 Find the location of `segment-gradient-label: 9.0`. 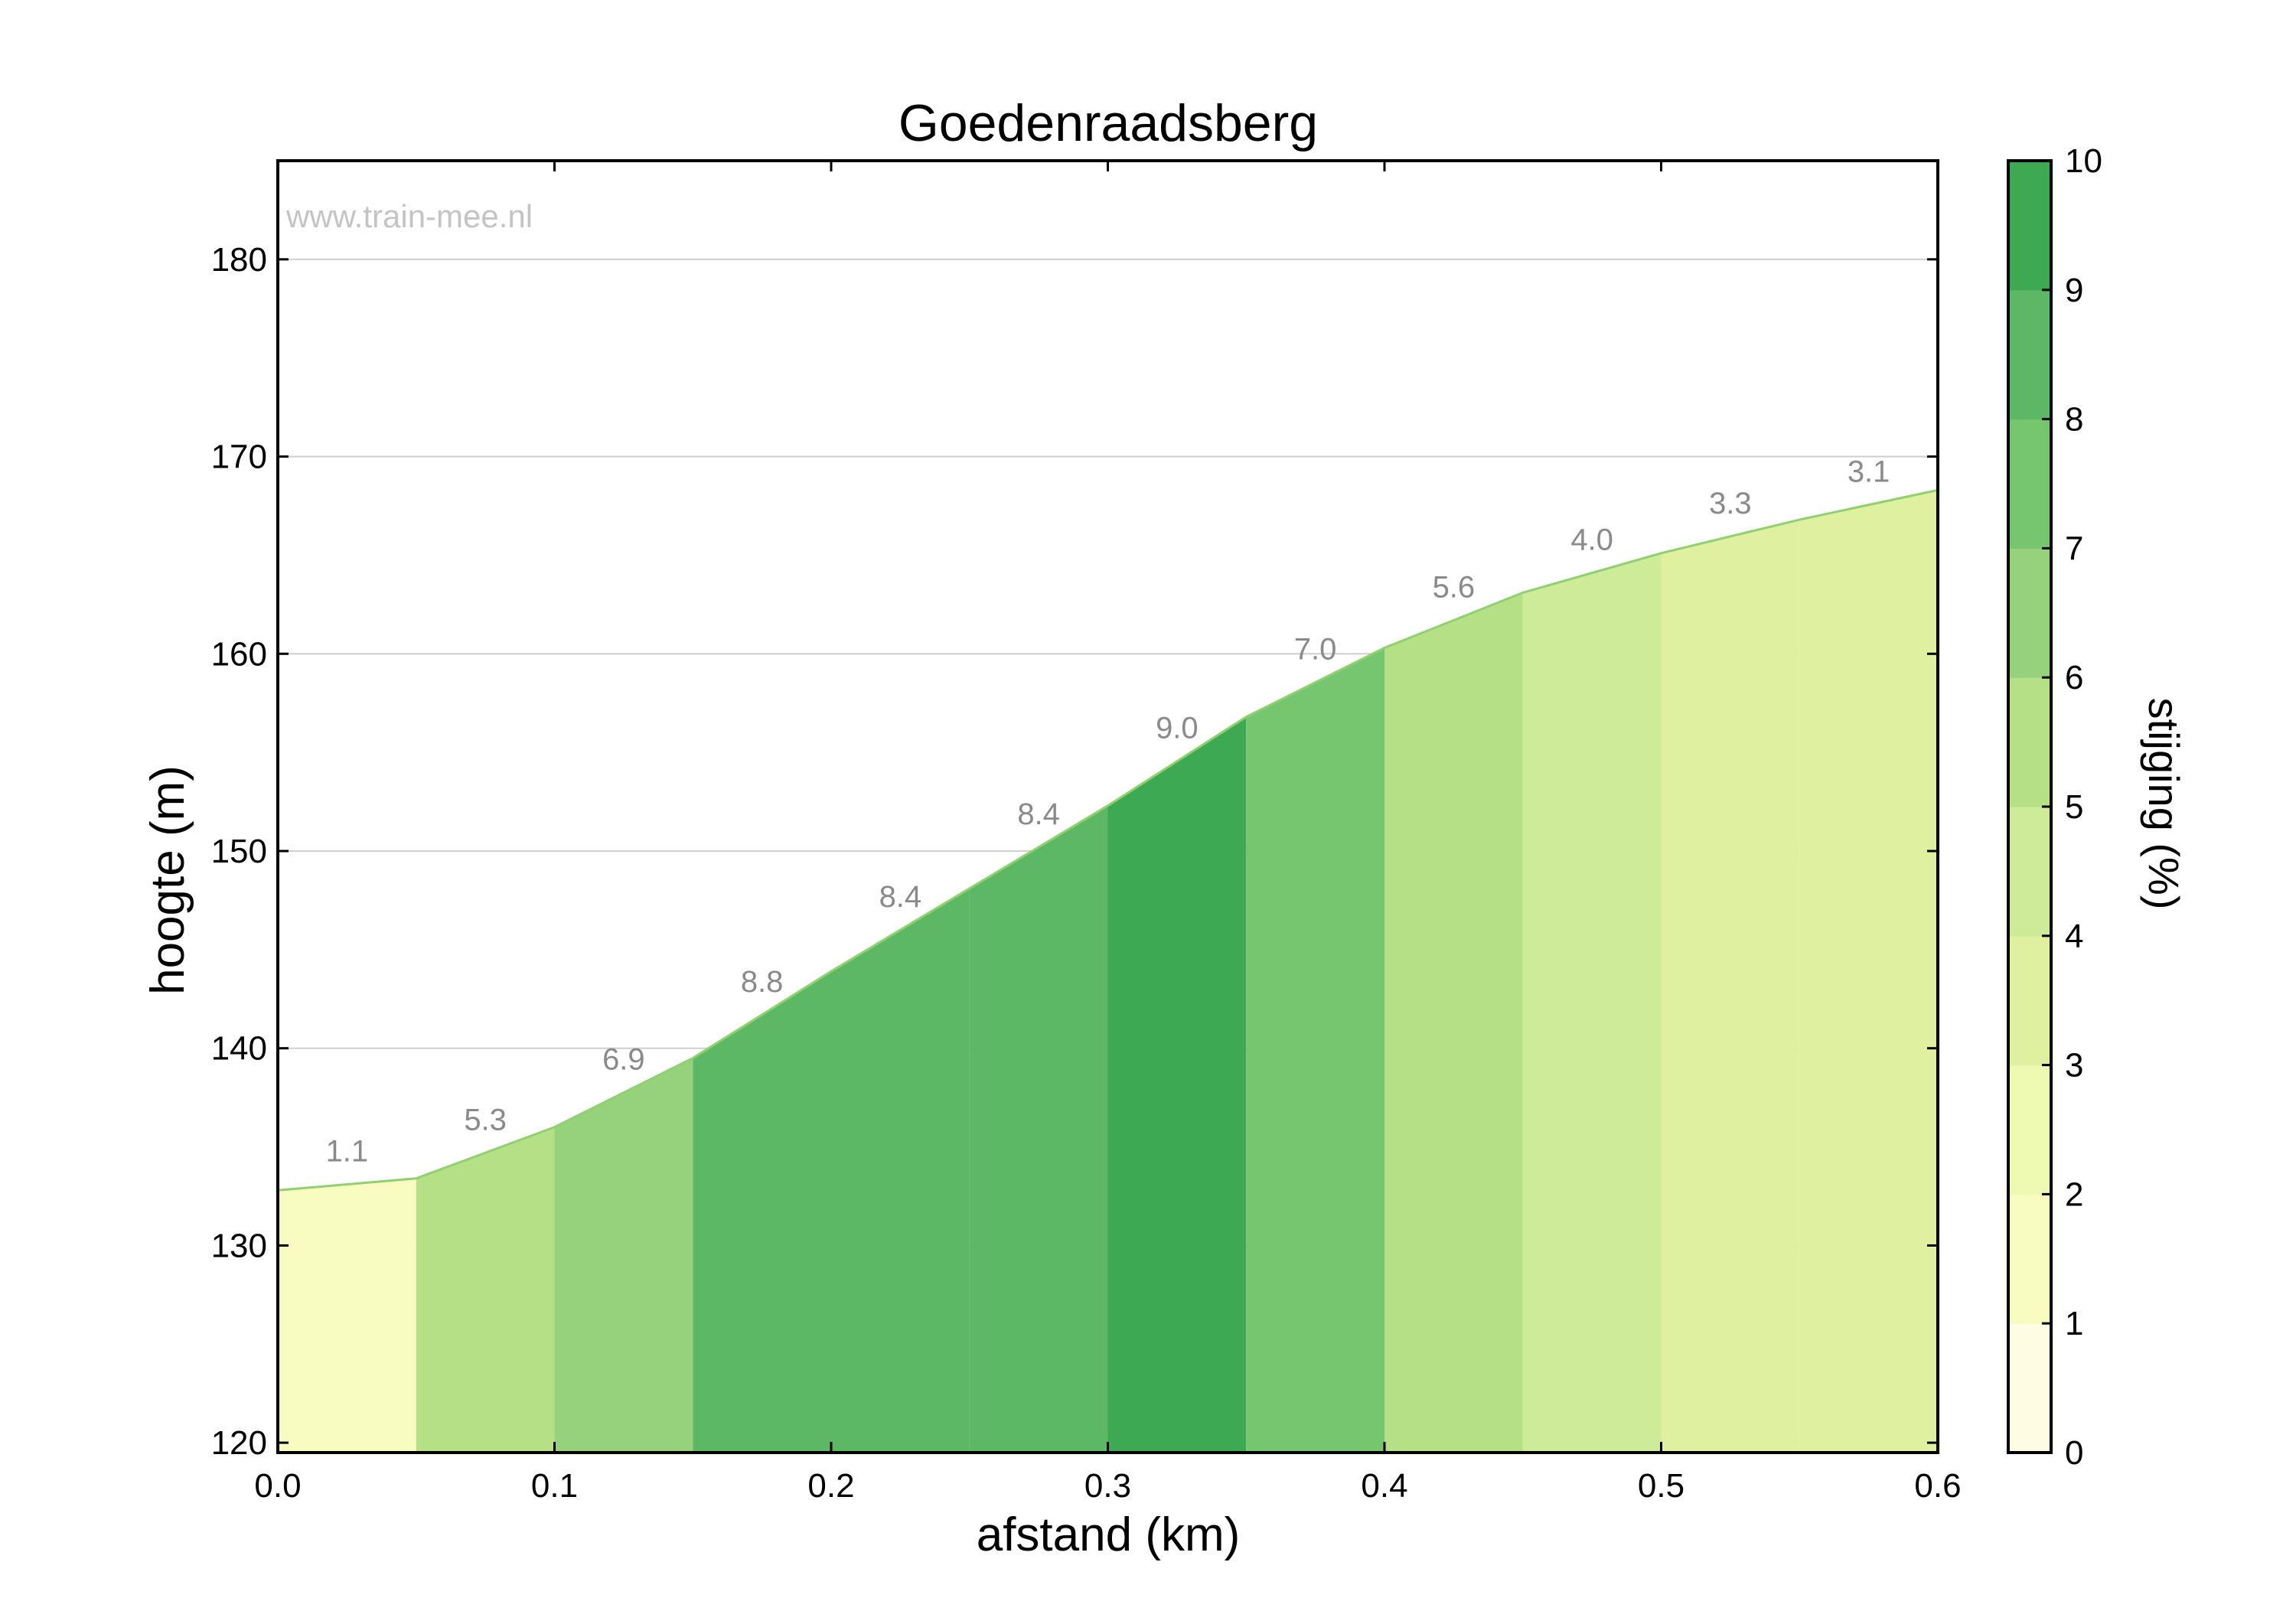

segment-gradient-label: 9.0 is located at coordinates (1177, 728).